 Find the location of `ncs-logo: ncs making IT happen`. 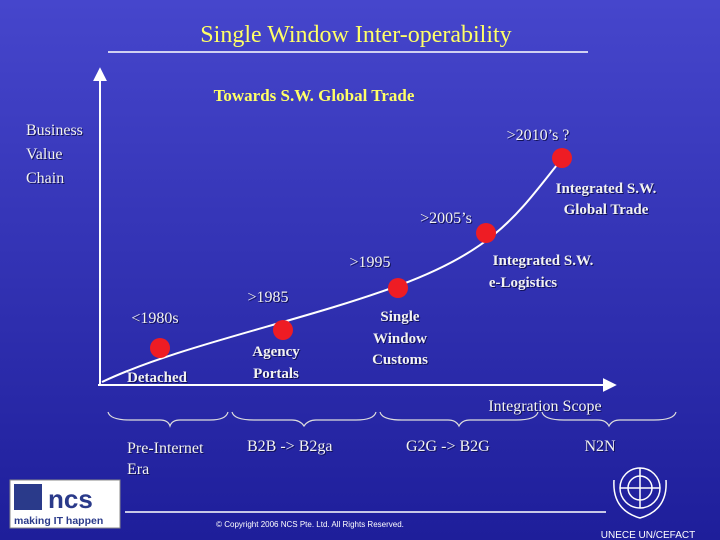

ncs-logo: ncs making IT happen is located at coordinates (65, 504).